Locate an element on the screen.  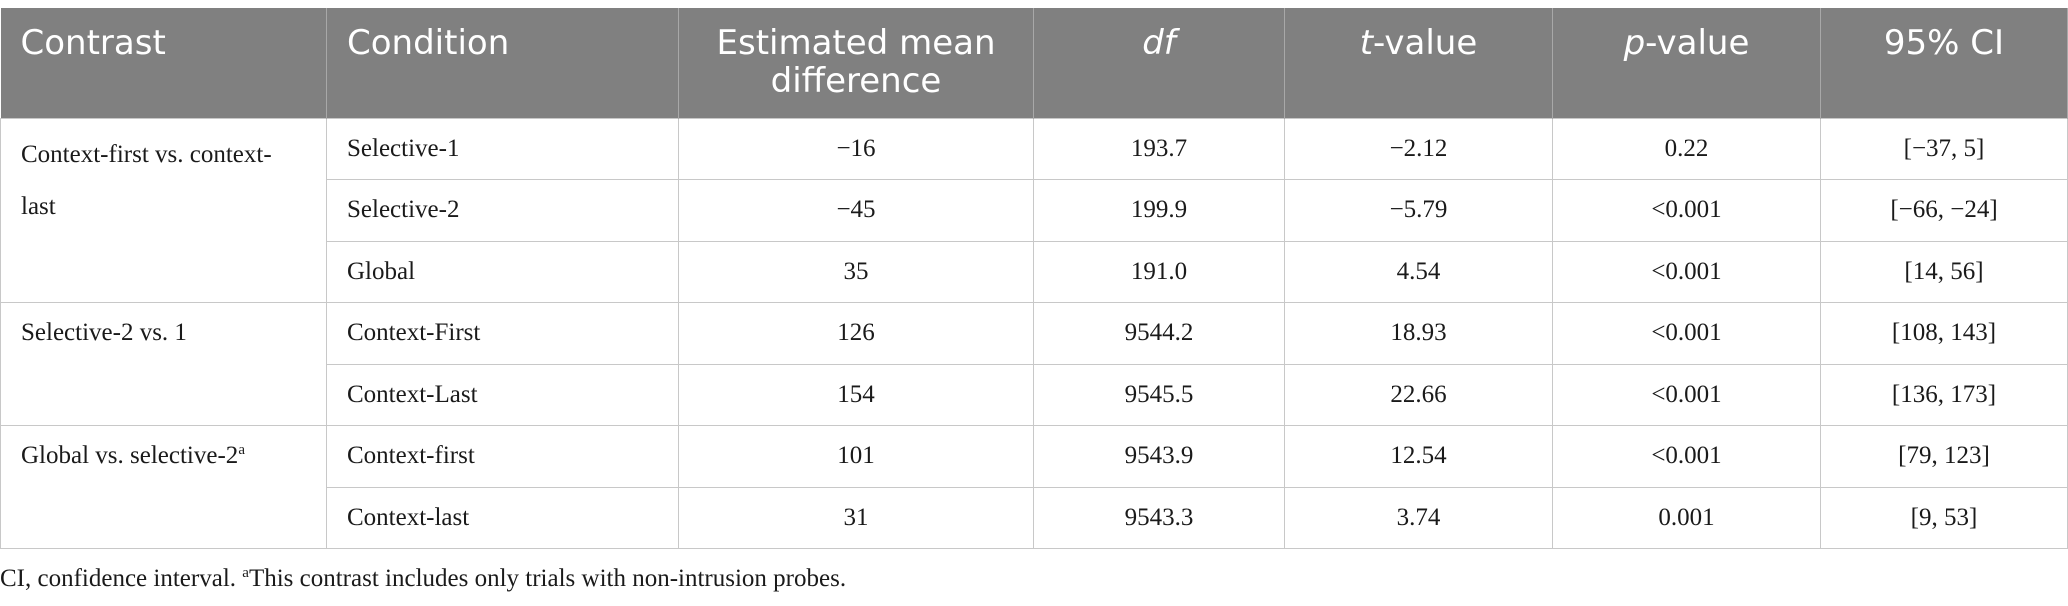
t-value-cell: 22.66 is located at coordinates (1418, 394).